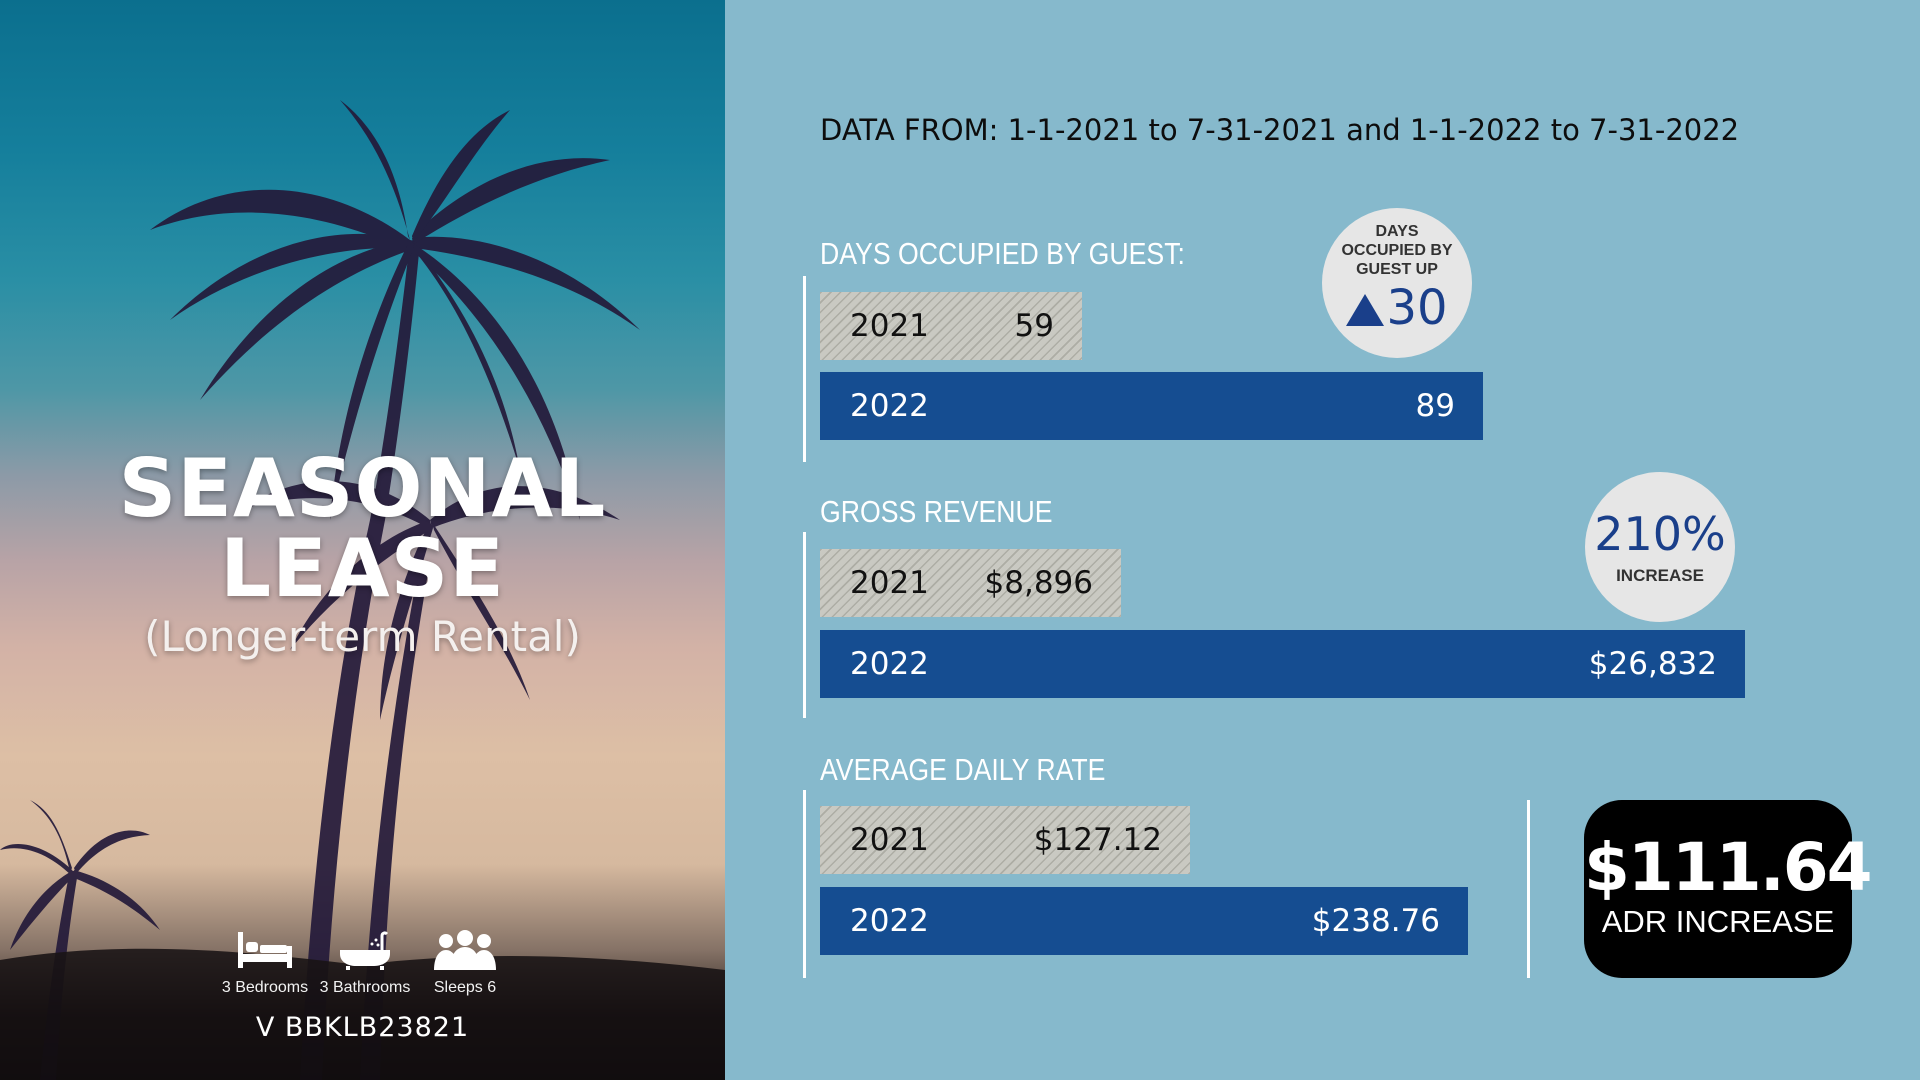 The width and height of the screenshot is (1920, 1080). Describe the element at coordinates (1375, 921) in the screenshot. I see `adr-value-2022: $238.76` at that location.